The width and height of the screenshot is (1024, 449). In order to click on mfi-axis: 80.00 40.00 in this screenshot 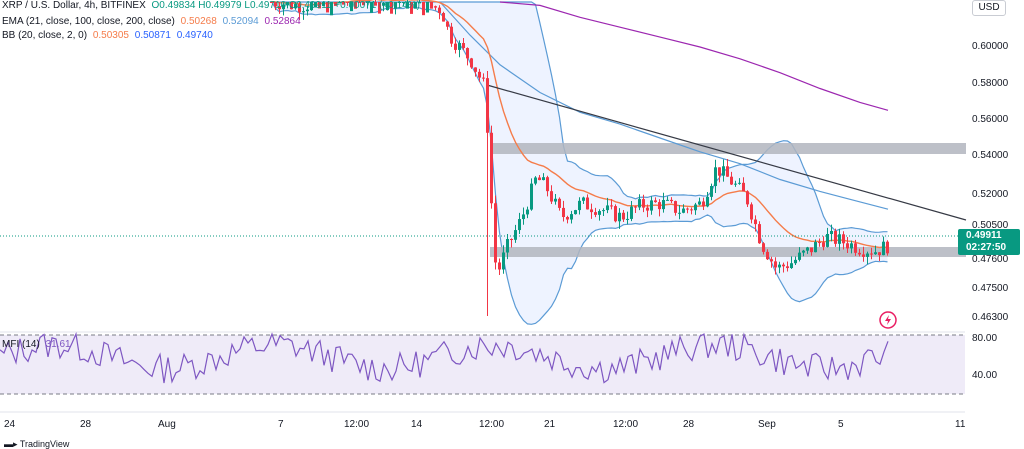, I will do `click(984, 357)`.